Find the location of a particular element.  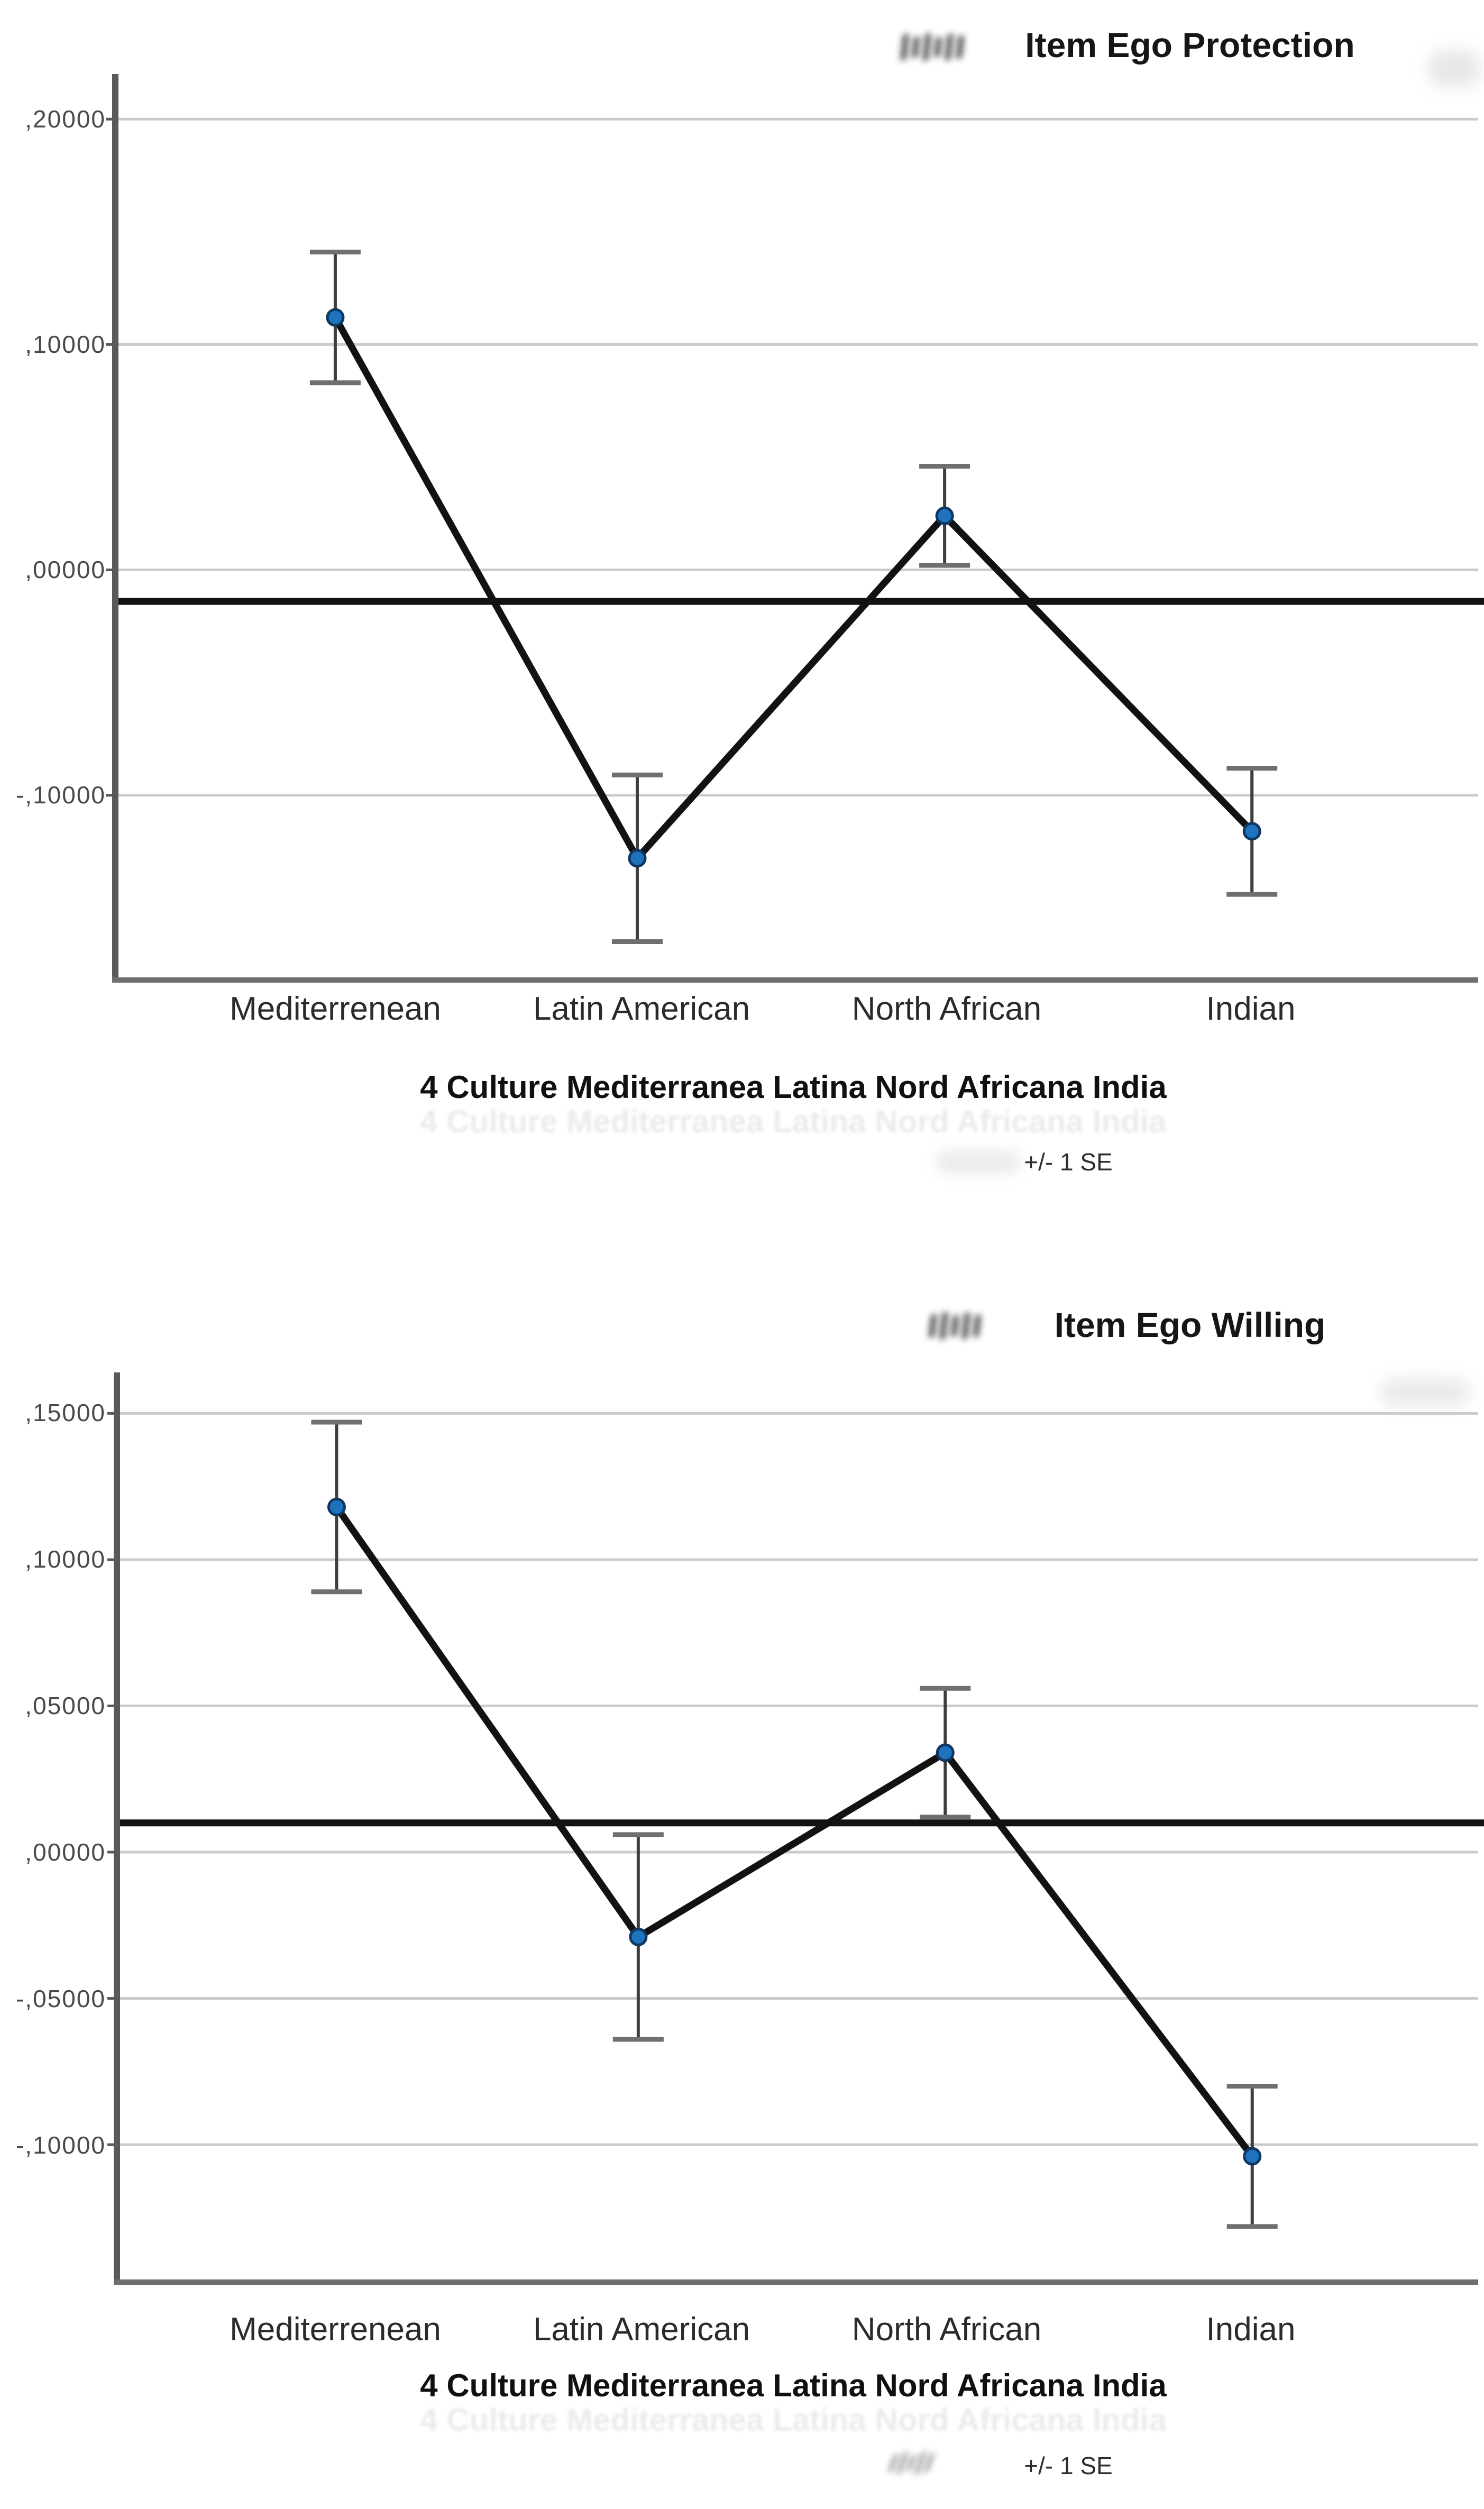

chart-title: Item Ego Willing is located at coordinates (1190, 1324).